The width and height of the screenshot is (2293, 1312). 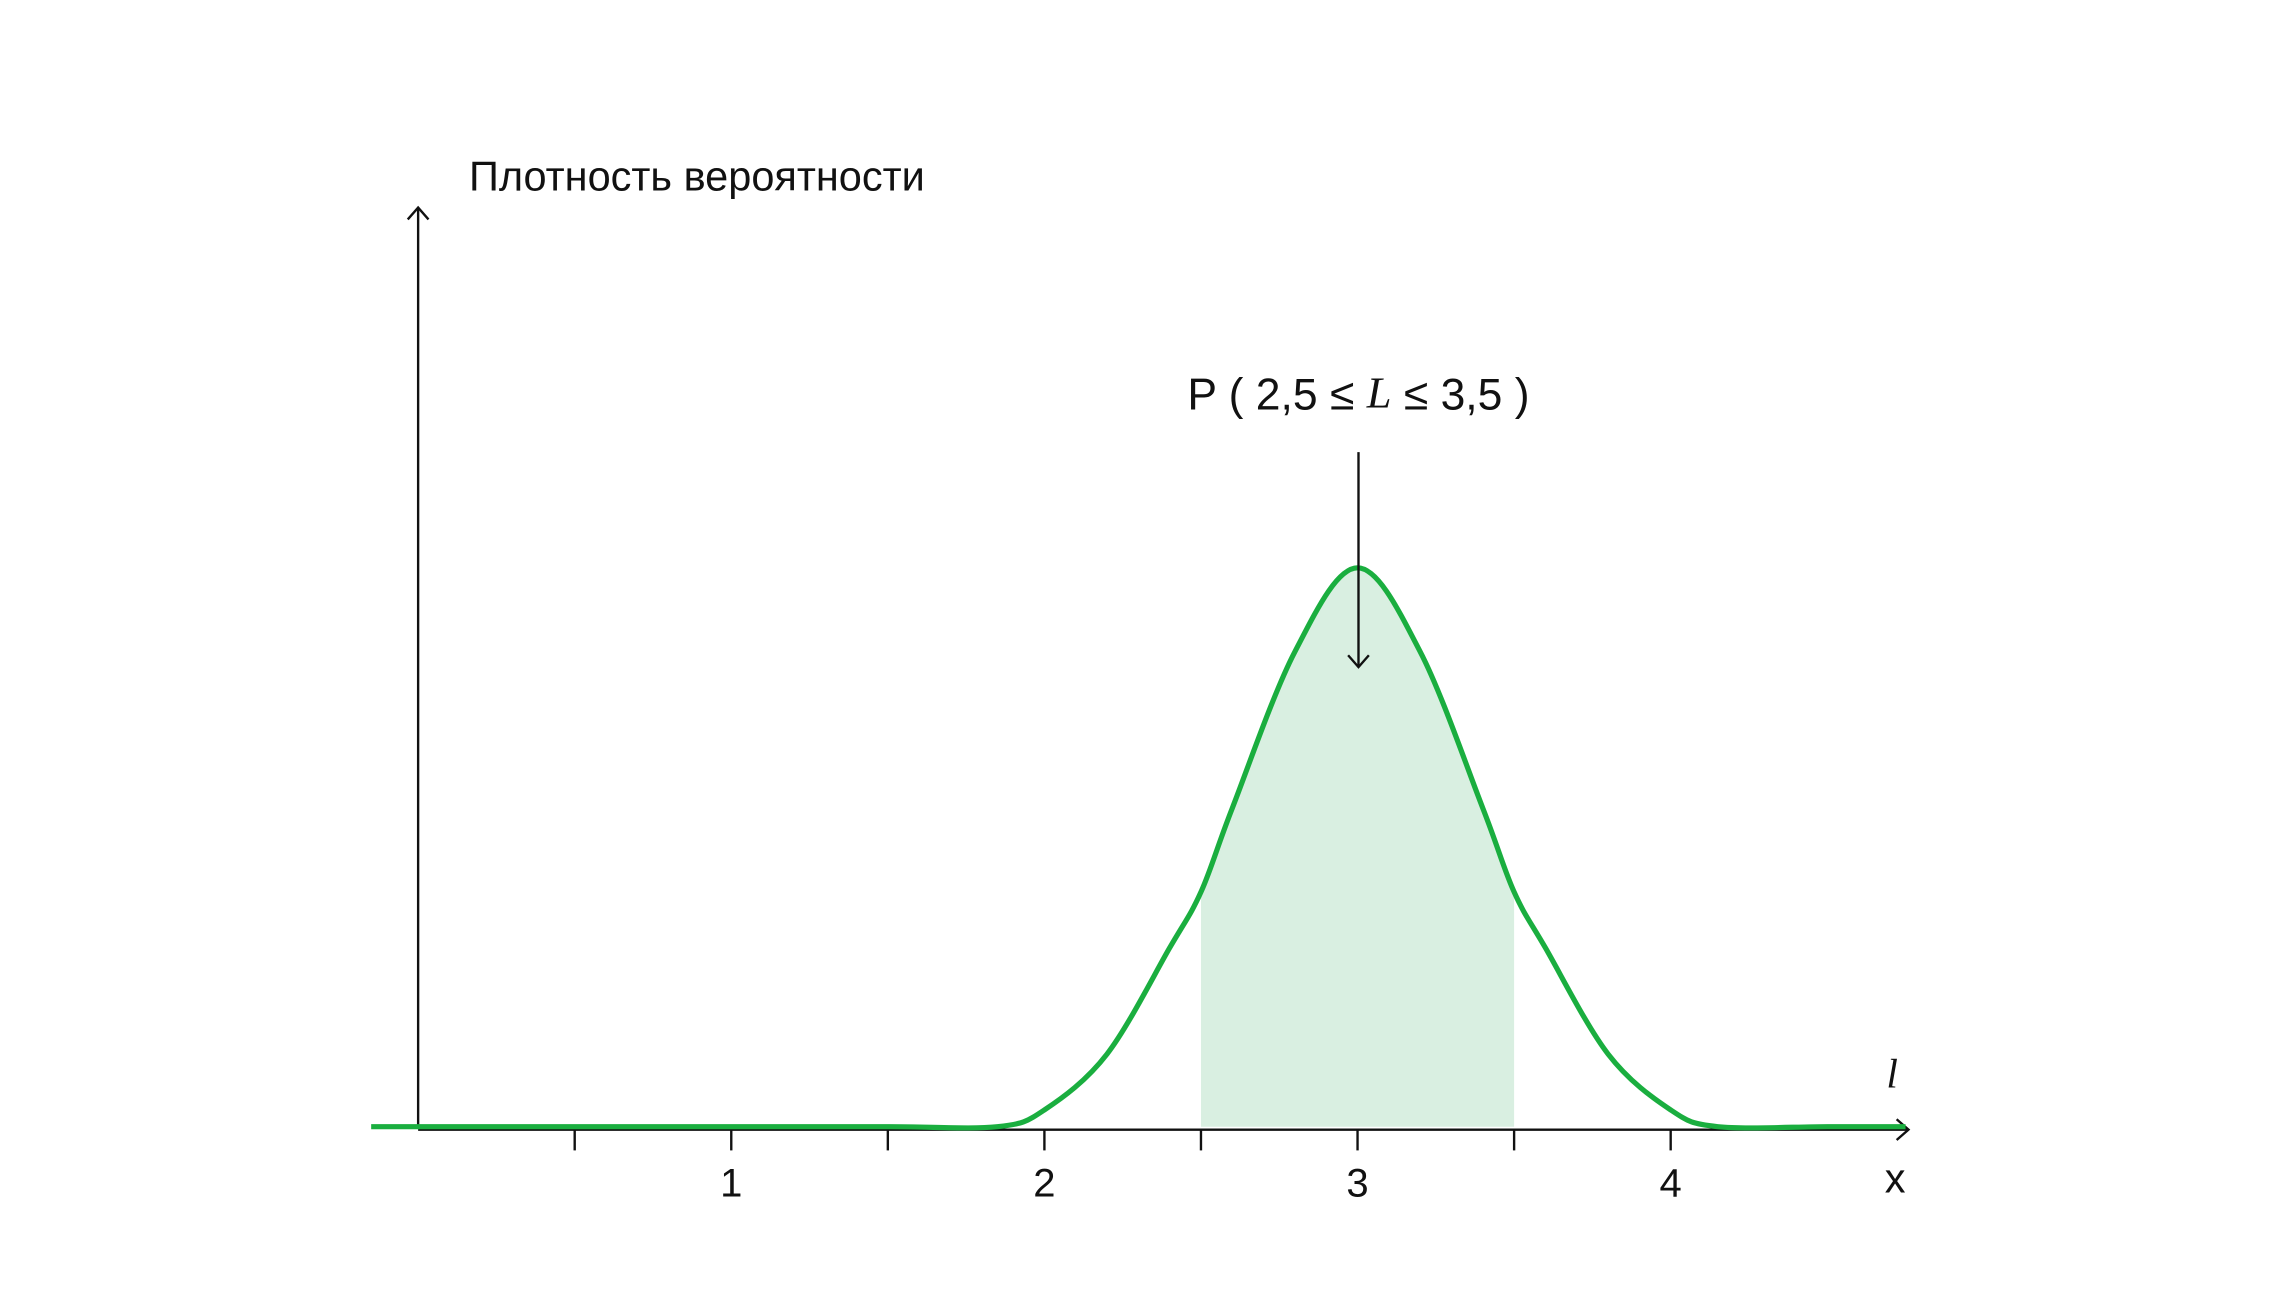 What do you see at coordinates (697, 175) in the screenshot?
I see `y-axis-label: Плотность вероятности` at bounding box center [697, 175].